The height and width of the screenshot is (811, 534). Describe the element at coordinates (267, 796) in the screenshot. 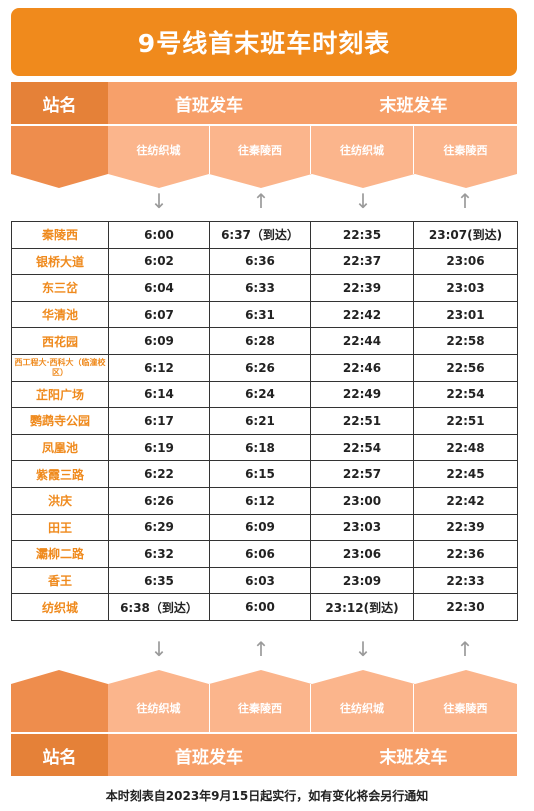

I see `footer-note: 本时刻表自2023年9月15日起实行，如有变化将会另行通知` at that location.